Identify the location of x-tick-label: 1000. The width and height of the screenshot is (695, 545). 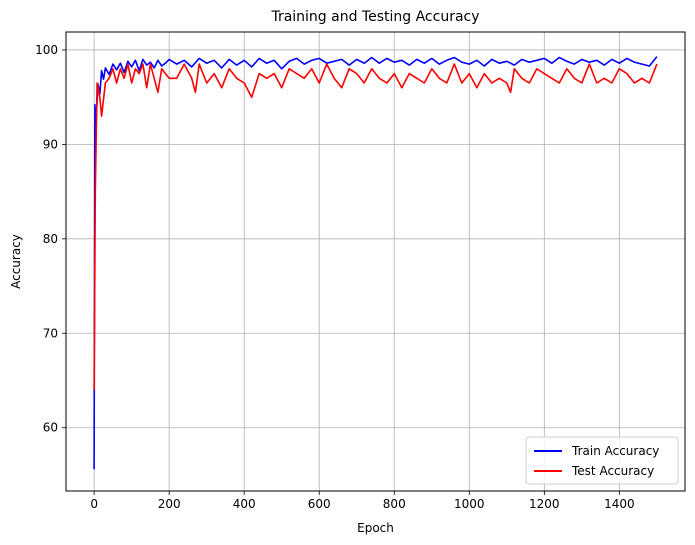
(469, 504).